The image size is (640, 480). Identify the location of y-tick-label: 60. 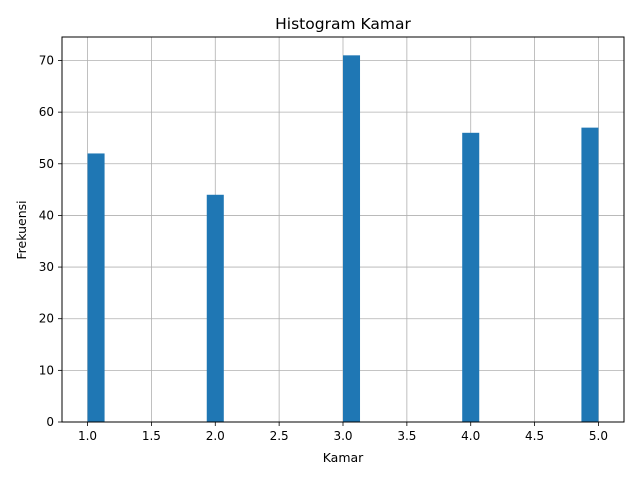
(46, 112).